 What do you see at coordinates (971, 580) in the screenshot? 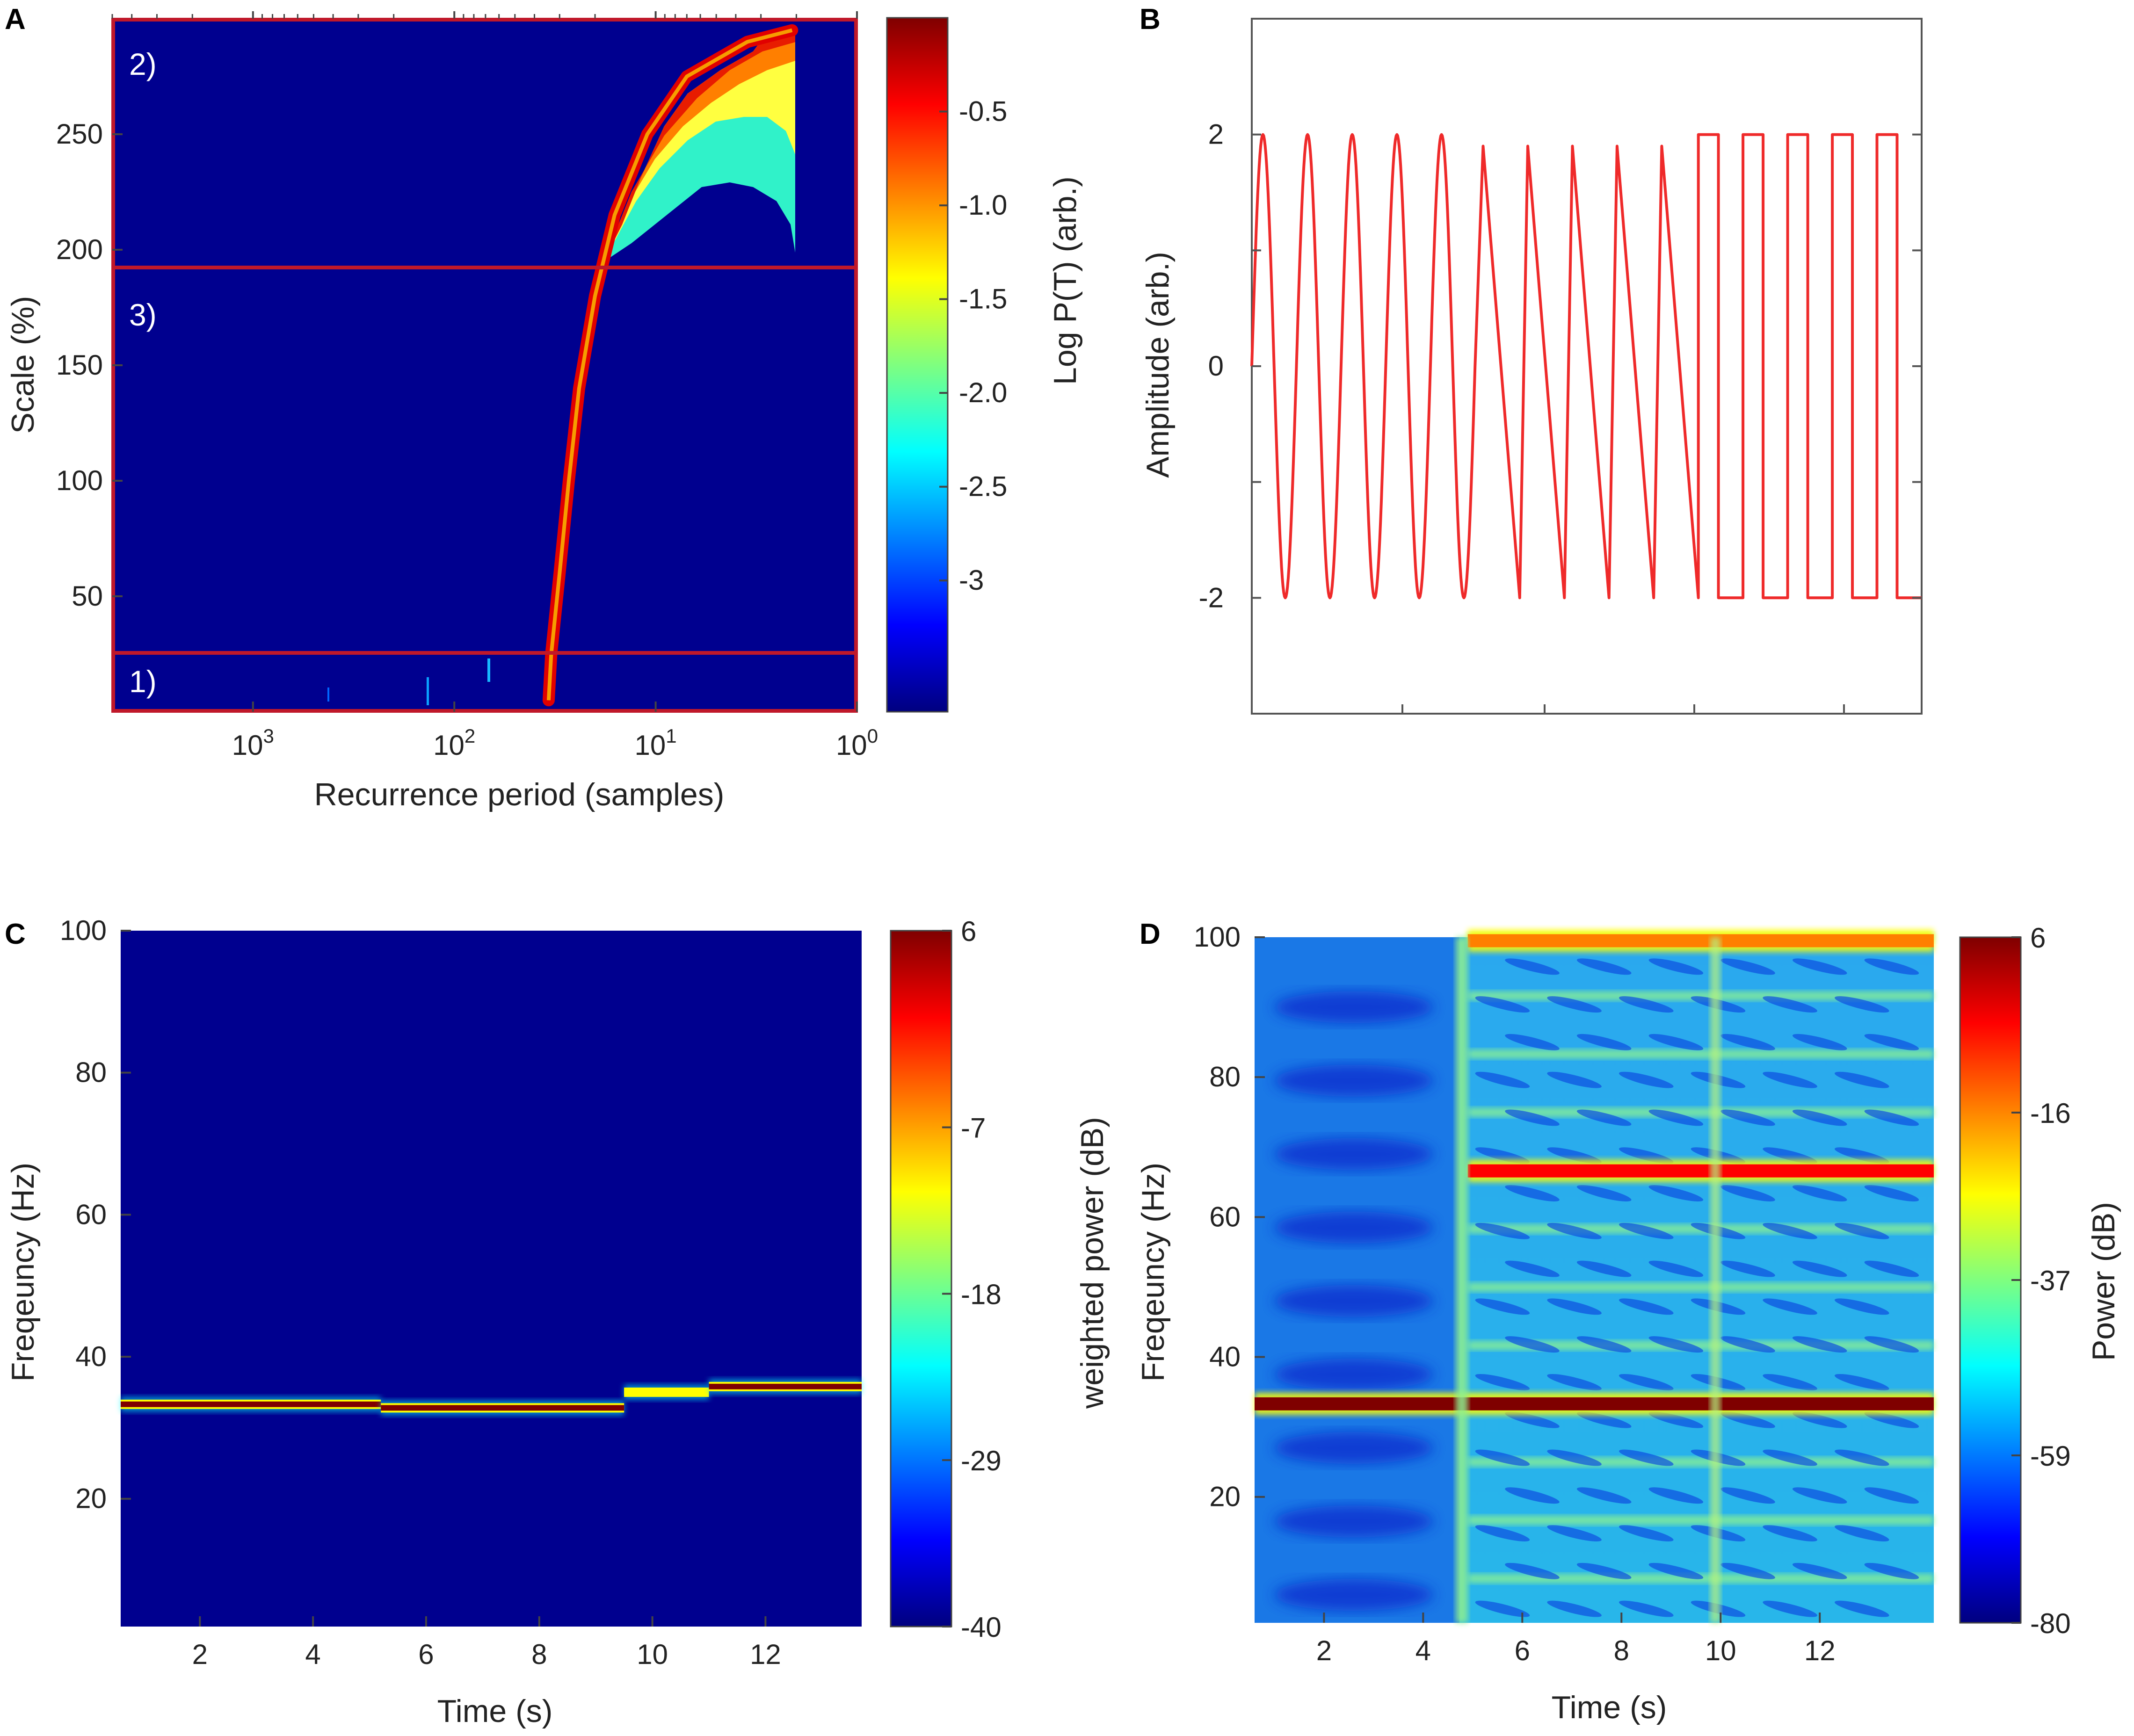
I see `panel-a-colorbar-tick-label: -3` at bounding box center [971, 580].